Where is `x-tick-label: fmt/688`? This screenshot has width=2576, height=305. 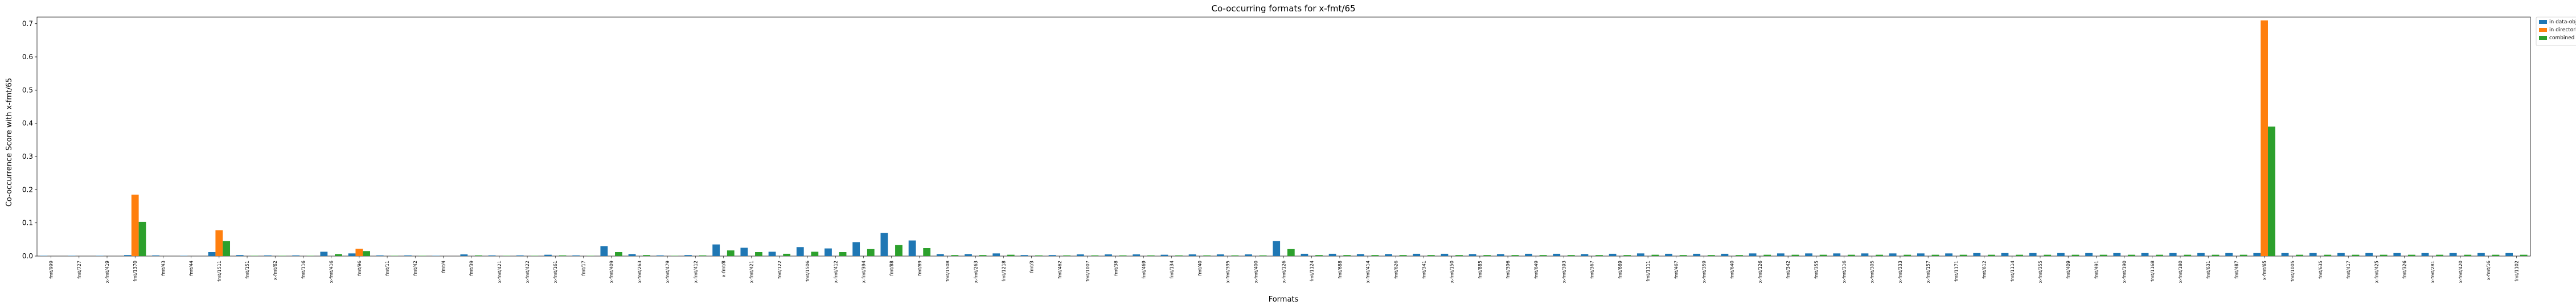
x-tick-label: fmt/688 is located at coordinates (1340, 270).